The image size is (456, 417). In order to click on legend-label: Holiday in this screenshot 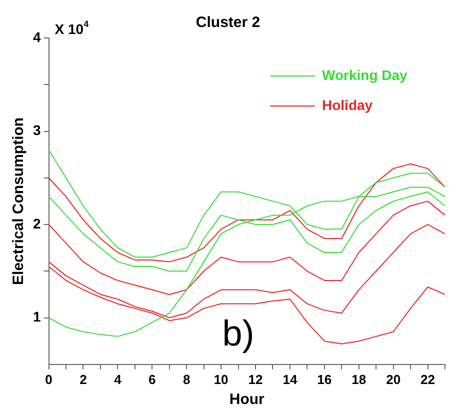, I will do `click(347, 104)`.